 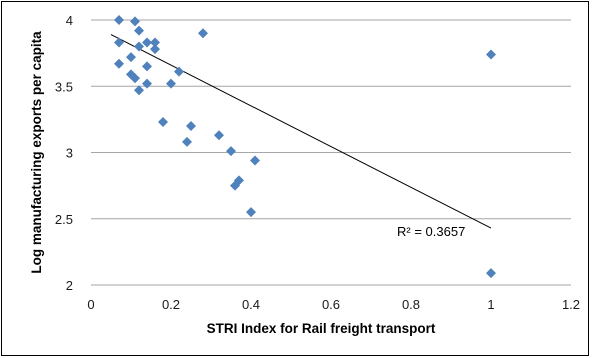 I want to click on y-tick-label: 3, so click(x=69, y=153).